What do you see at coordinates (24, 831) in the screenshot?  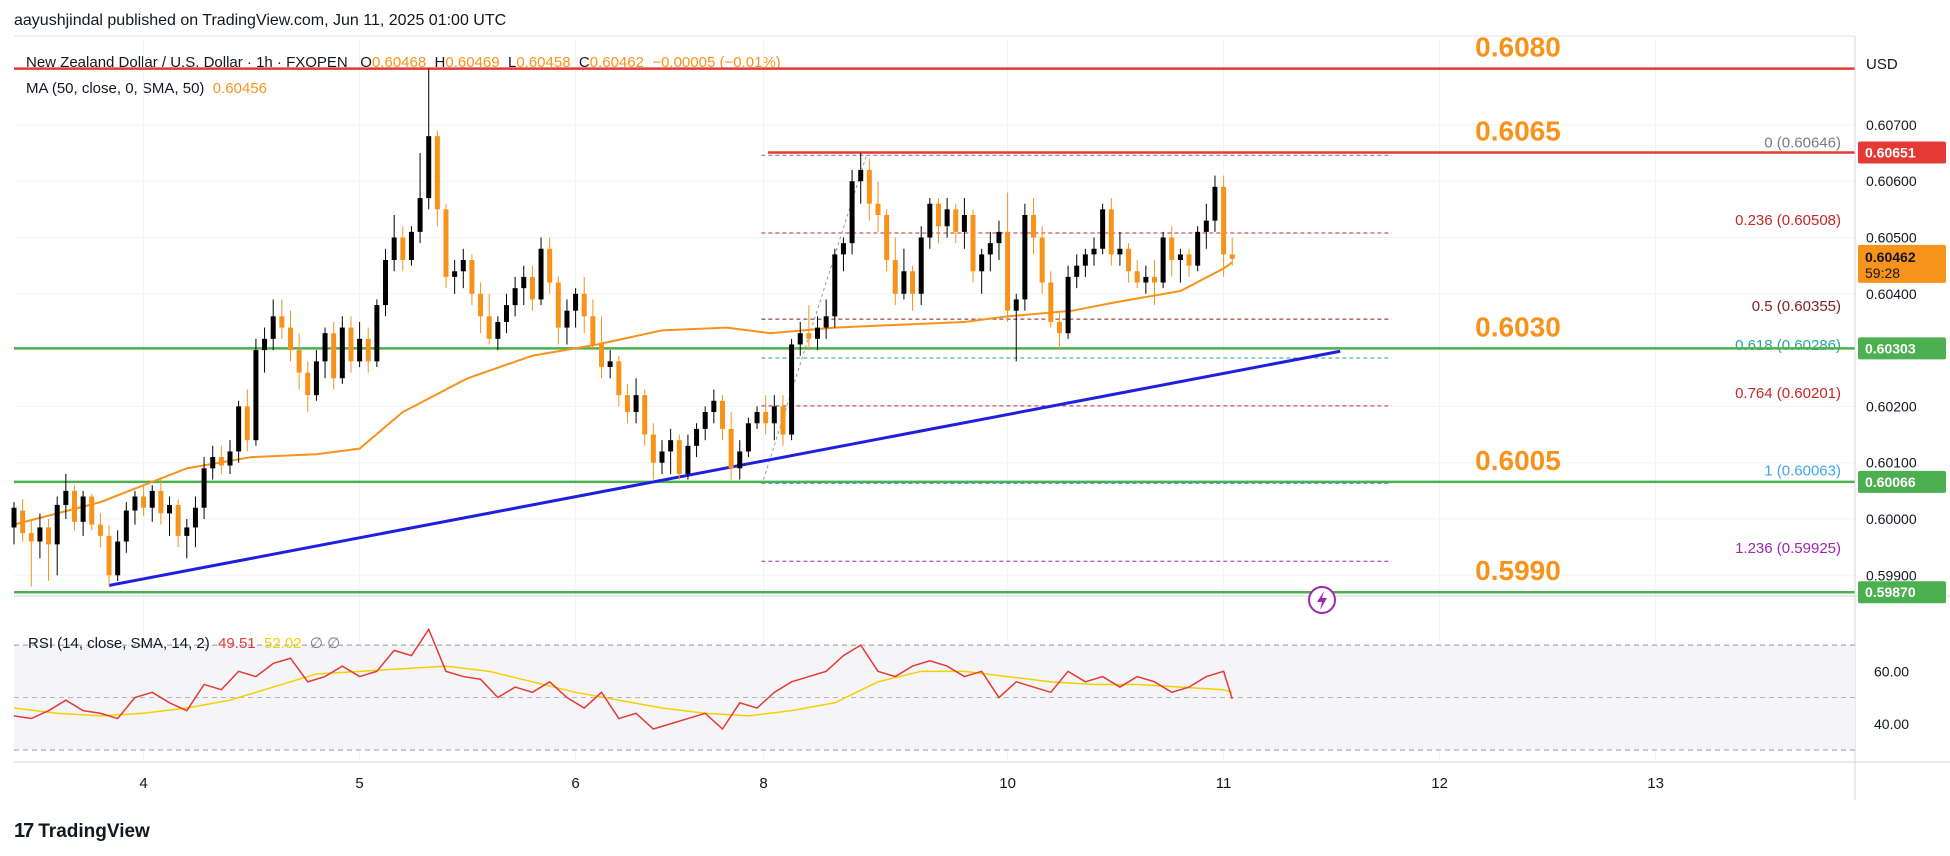 I see `tradingview-logo-icon: 17` at bounding box center [24, 831].